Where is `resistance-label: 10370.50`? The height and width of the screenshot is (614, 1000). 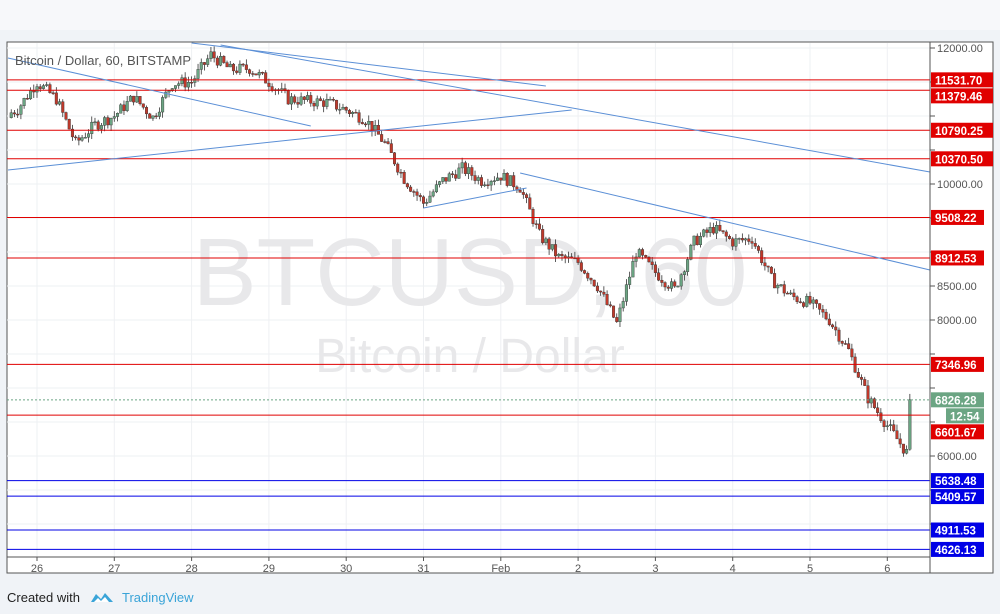
resistance-label: 10370.50 is located at coordinates (959, 160).